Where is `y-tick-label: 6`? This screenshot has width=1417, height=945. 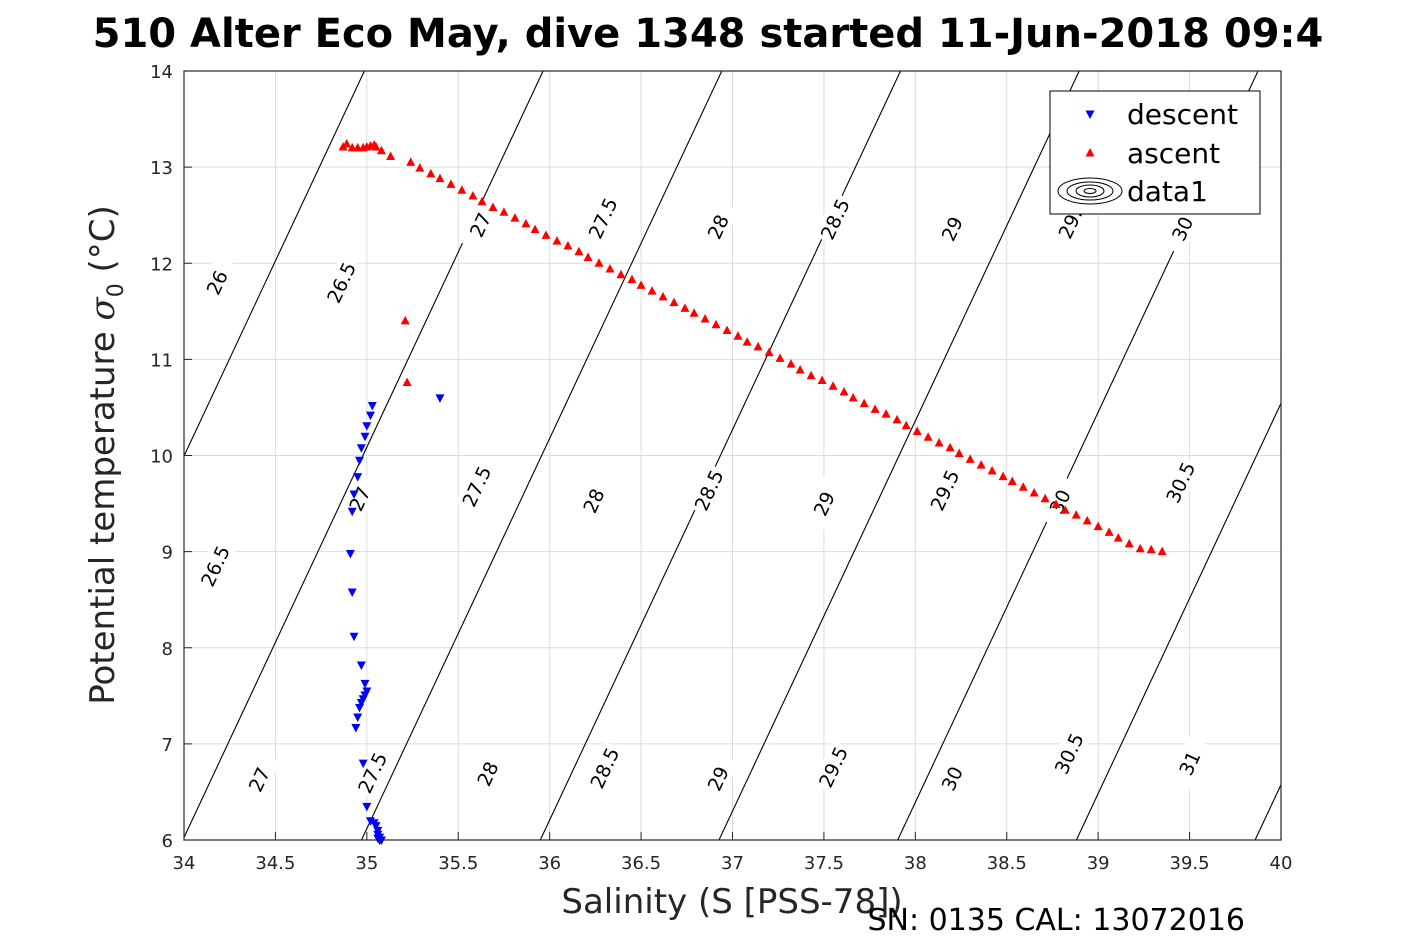 y-tick-label: 6 is located at coordinates (167, 841).